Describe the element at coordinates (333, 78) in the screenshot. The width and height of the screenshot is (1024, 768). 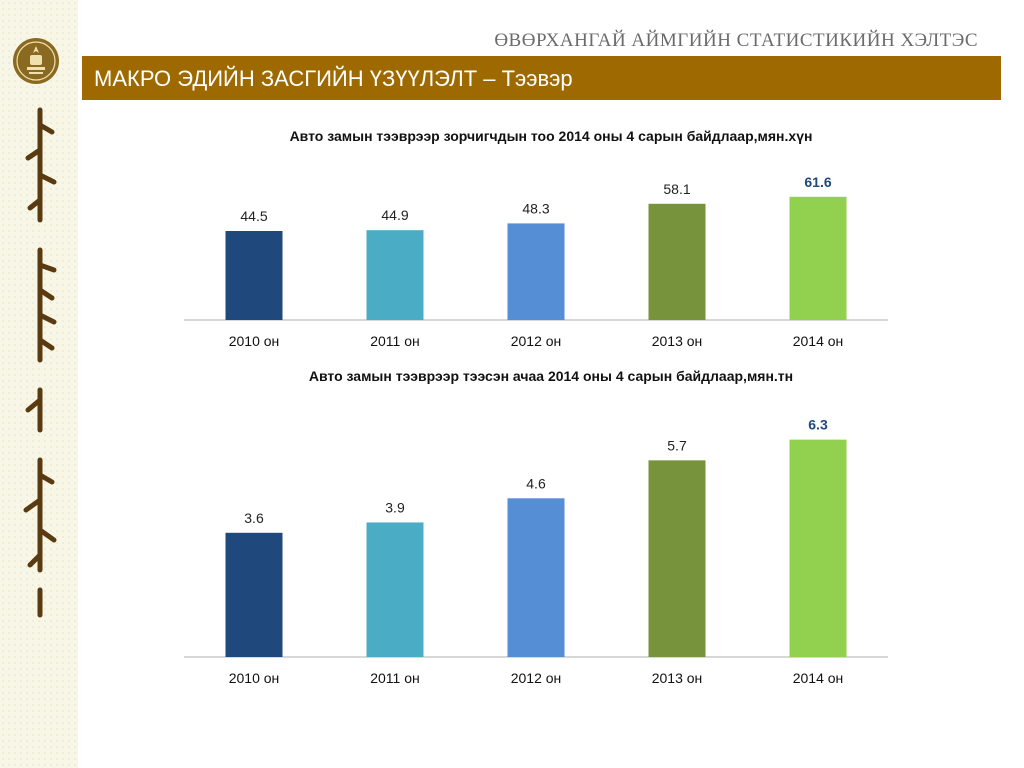
I see `page-title: МАКРО ЭДИЙН ЗАСГИЙН ҮЗҮҮЛЭЛТ – Тээвэр` at that location.